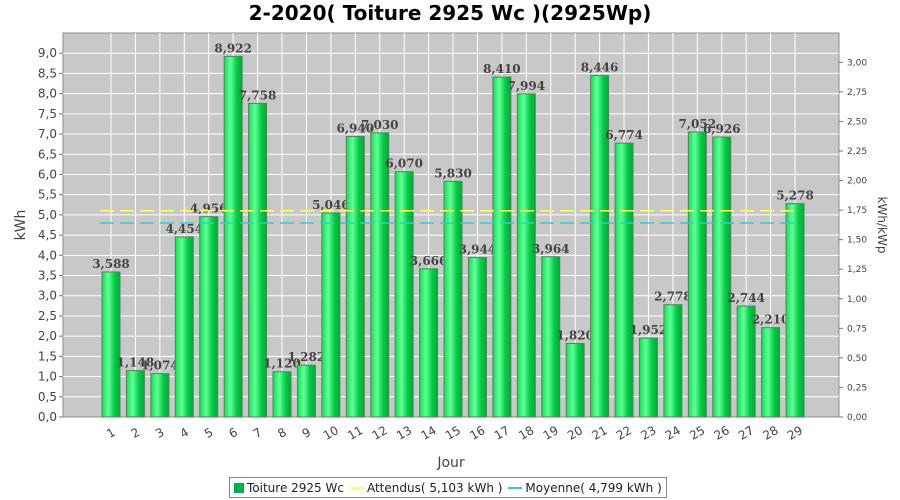  What do you see at coordinates (239, 487) in the screenshot?
I see `legend-swatch-series` at bounding box center [239, 487].